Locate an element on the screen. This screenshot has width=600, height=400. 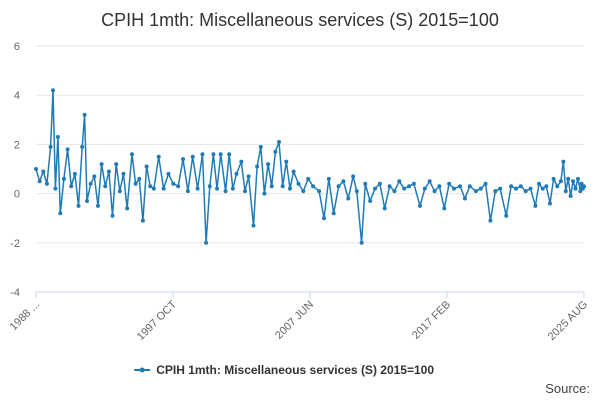
x-tick-label: 2025 AUG is located at coordinates (568, 321).